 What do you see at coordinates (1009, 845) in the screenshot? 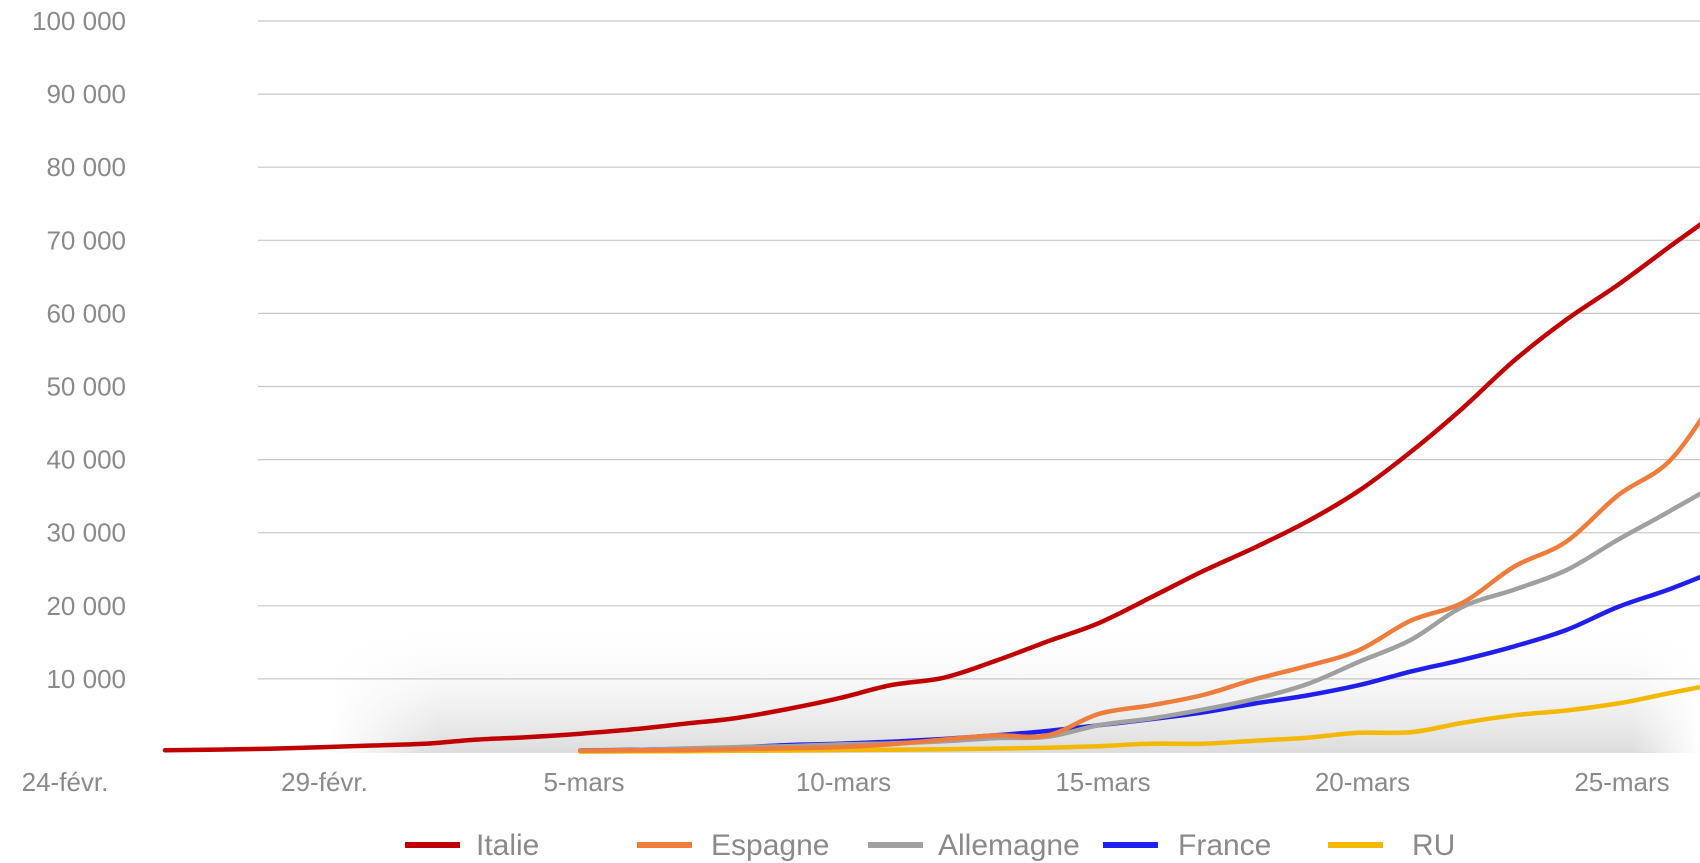
I see `legend-label-allemagne: Allemagne` at bounding box center [1009, 845].